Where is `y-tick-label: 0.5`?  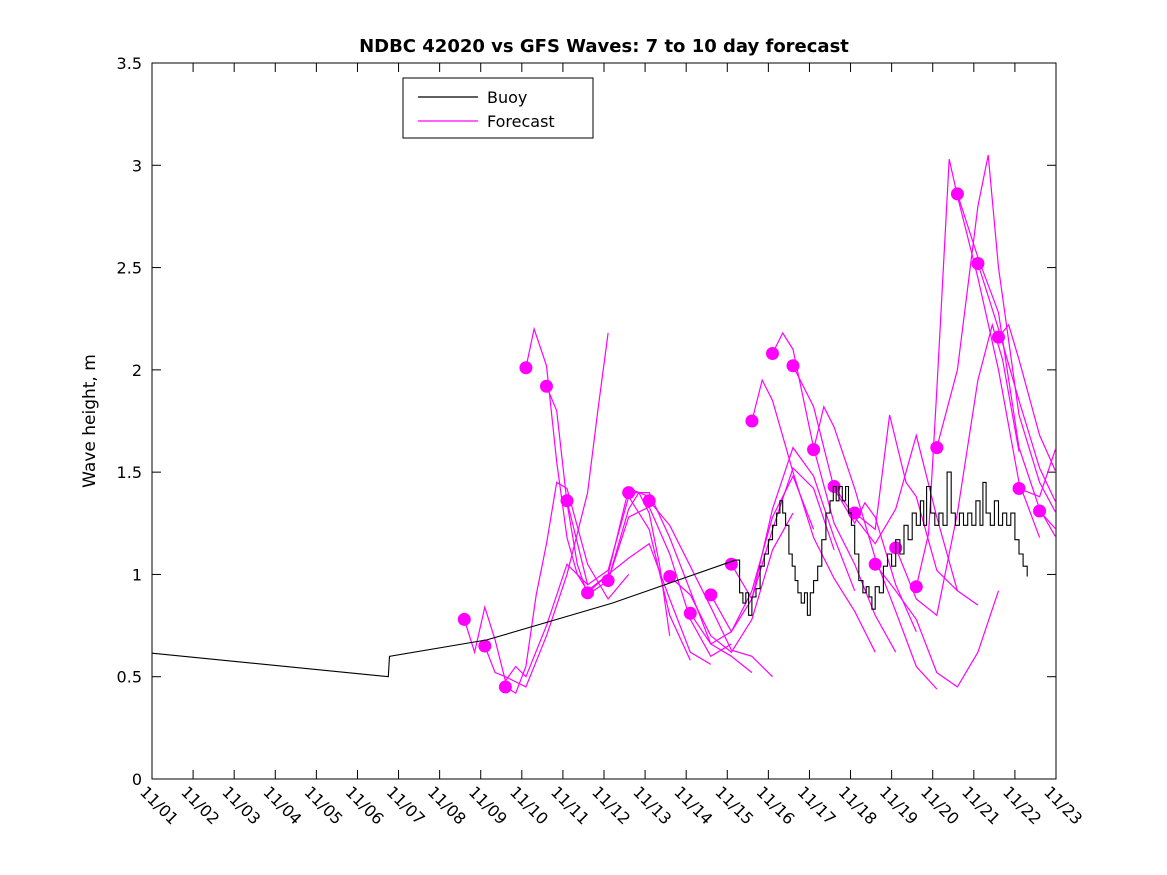 y-tick-label: 0.5 is located at coordinates (129, 677).